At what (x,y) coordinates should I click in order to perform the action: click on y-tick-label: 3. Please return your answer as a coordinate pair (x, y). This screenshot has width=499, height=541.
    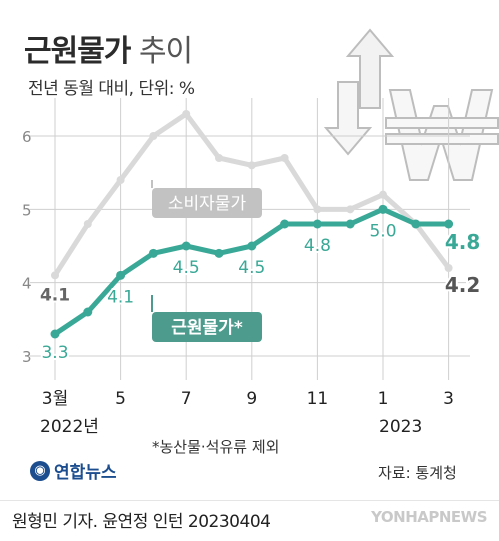
    Looking at the image, I should click on (27, 357).